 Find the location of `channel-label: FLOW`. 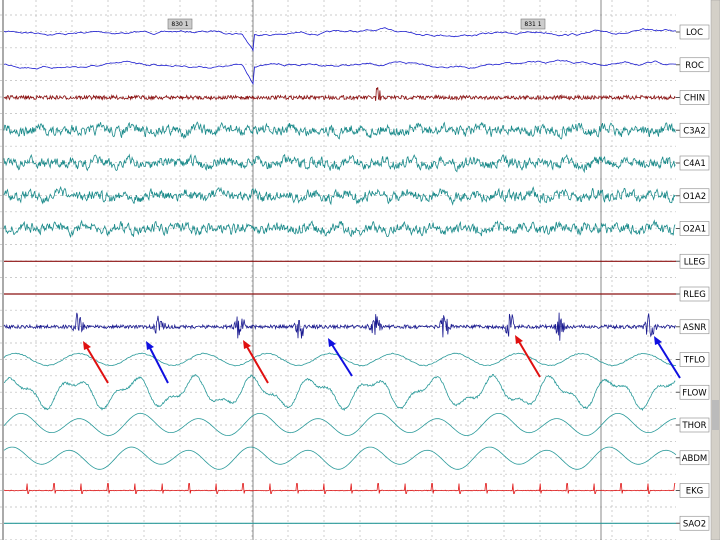

channel-label: FLOW is located at coordinates (694, 393).